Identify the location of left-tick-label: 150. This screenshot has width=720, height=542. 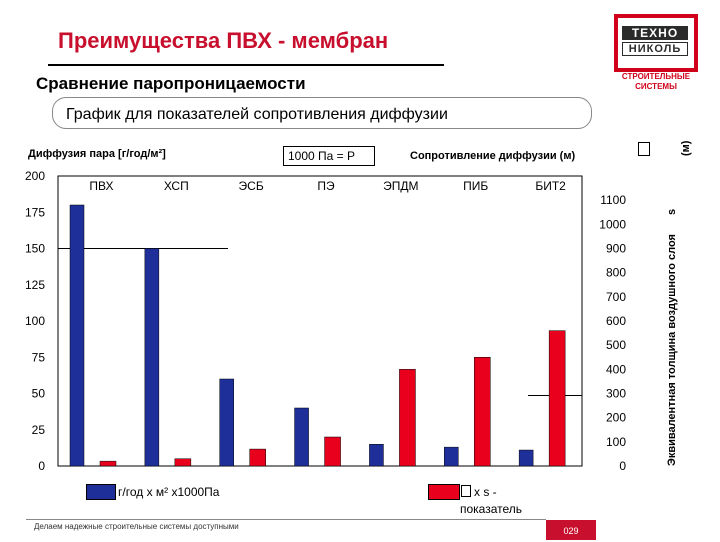
(35, 249).